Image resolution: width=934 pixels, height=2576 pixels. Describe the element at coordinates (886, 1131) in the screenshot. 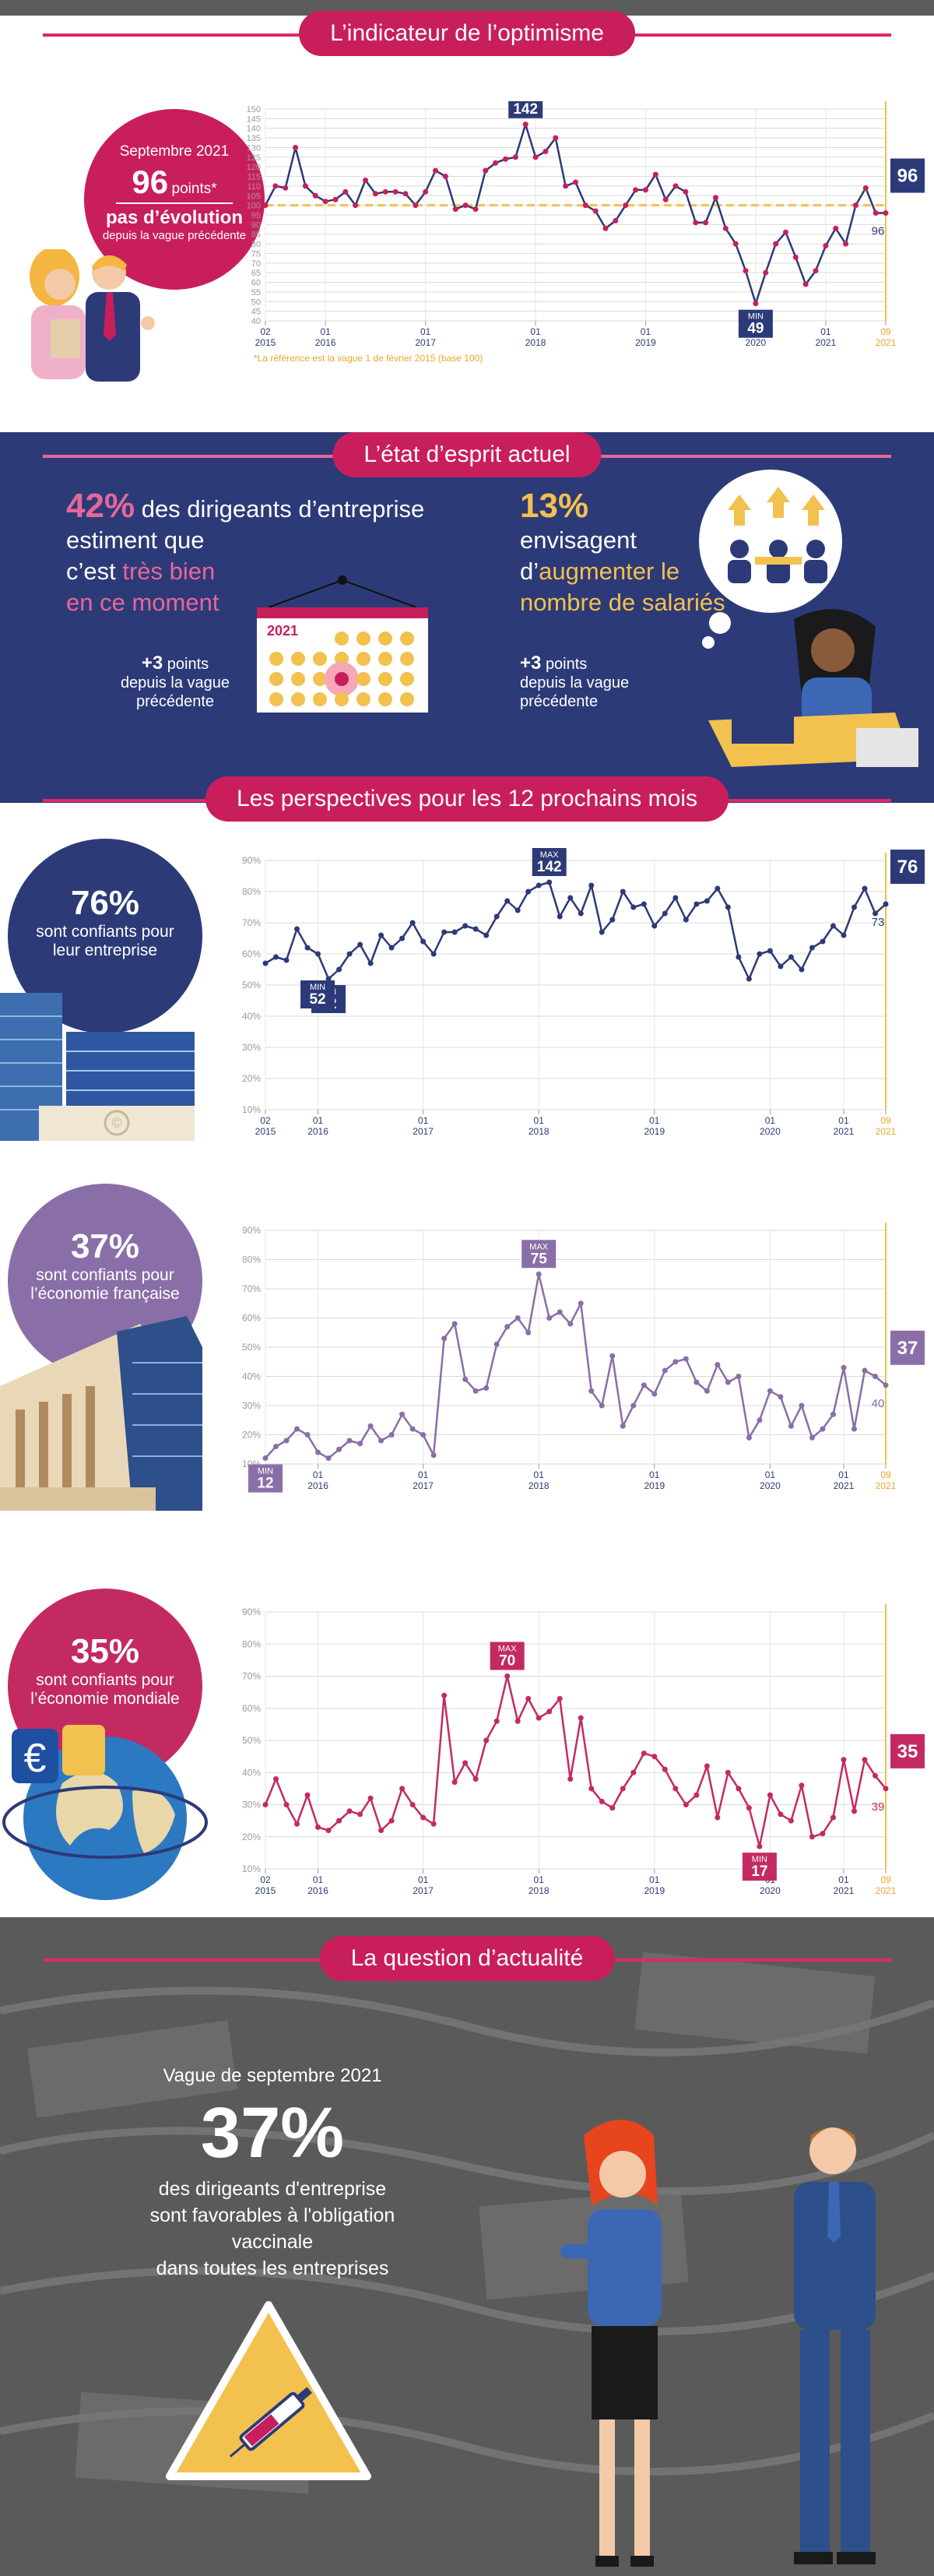

I see `company-x-tick-year: 2021` at that location.